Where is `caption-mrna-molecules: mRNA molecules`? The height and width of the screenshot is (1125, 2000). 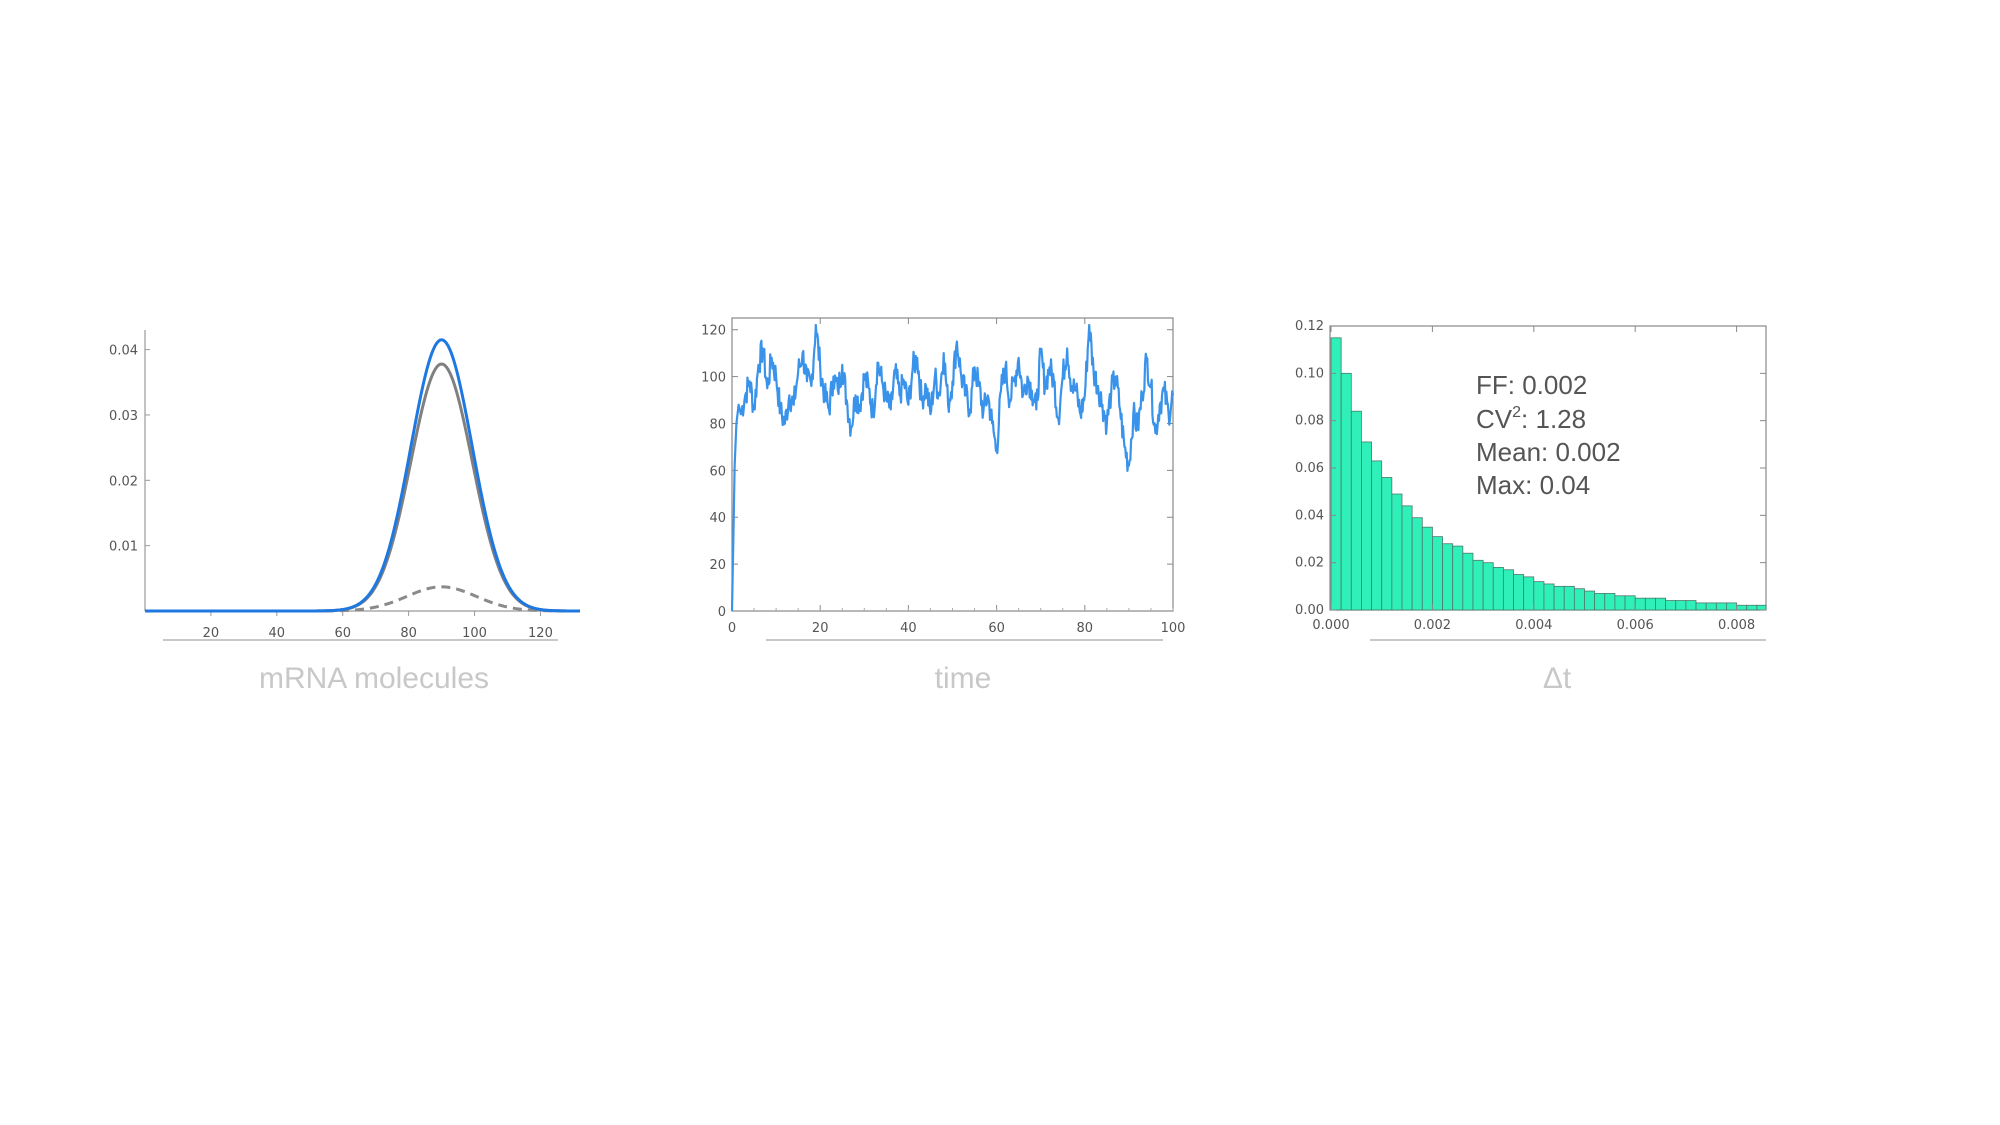 caption-mrna-molecules: mRNA molecules is located at coordinates (374, 678).